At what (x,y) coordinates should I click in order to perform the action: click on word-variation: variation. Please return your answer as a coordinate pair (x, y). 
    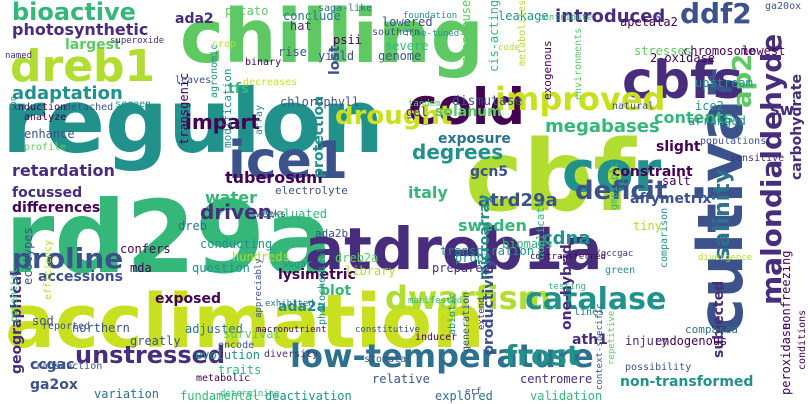
    Looking at the image, I should click on (127, 394).